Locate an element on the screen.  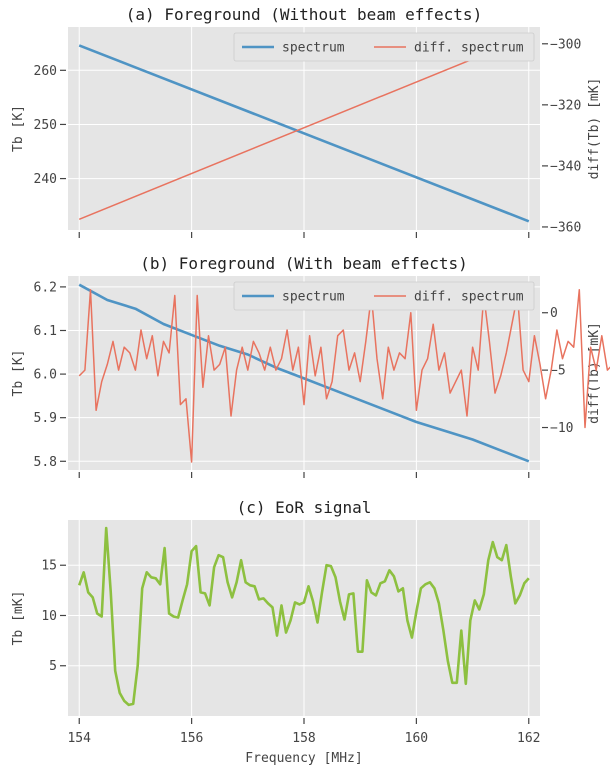
x-tick-label: 154 is located at coordinates (79, 738).